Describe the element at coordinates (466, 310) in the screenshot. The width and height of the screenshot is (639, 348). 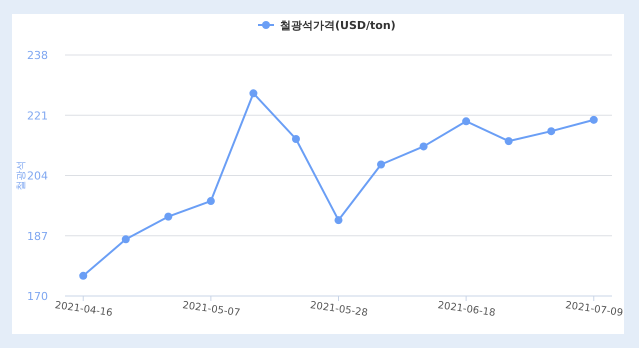
I see `x-tick-label: 2021-06-18` at that location.